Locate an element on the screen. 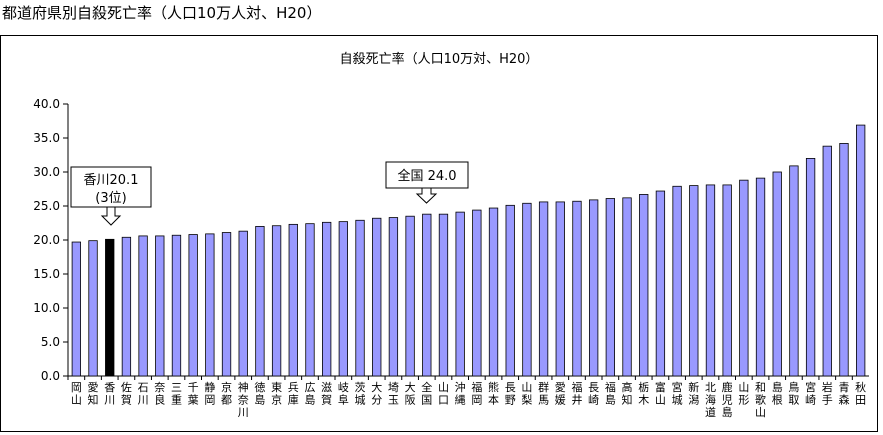 Image resolution: width=883 pixels, height=435 pixels. x-tick-label: 京都 is located at coordinates (226, 393).